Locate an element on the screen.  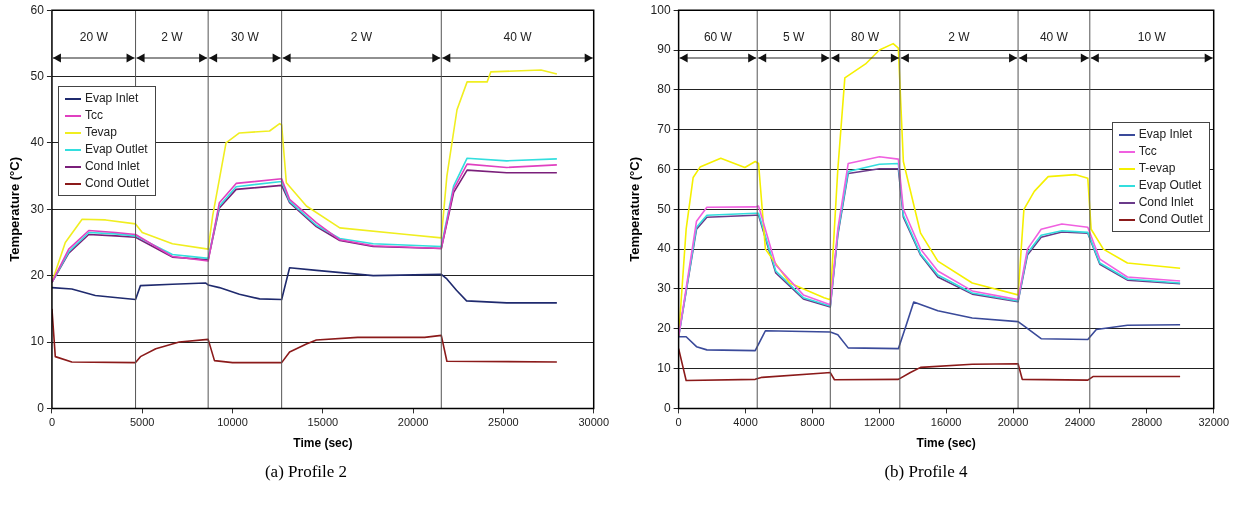
text: (a) Profile 2 is located at coordinates (306, 472).